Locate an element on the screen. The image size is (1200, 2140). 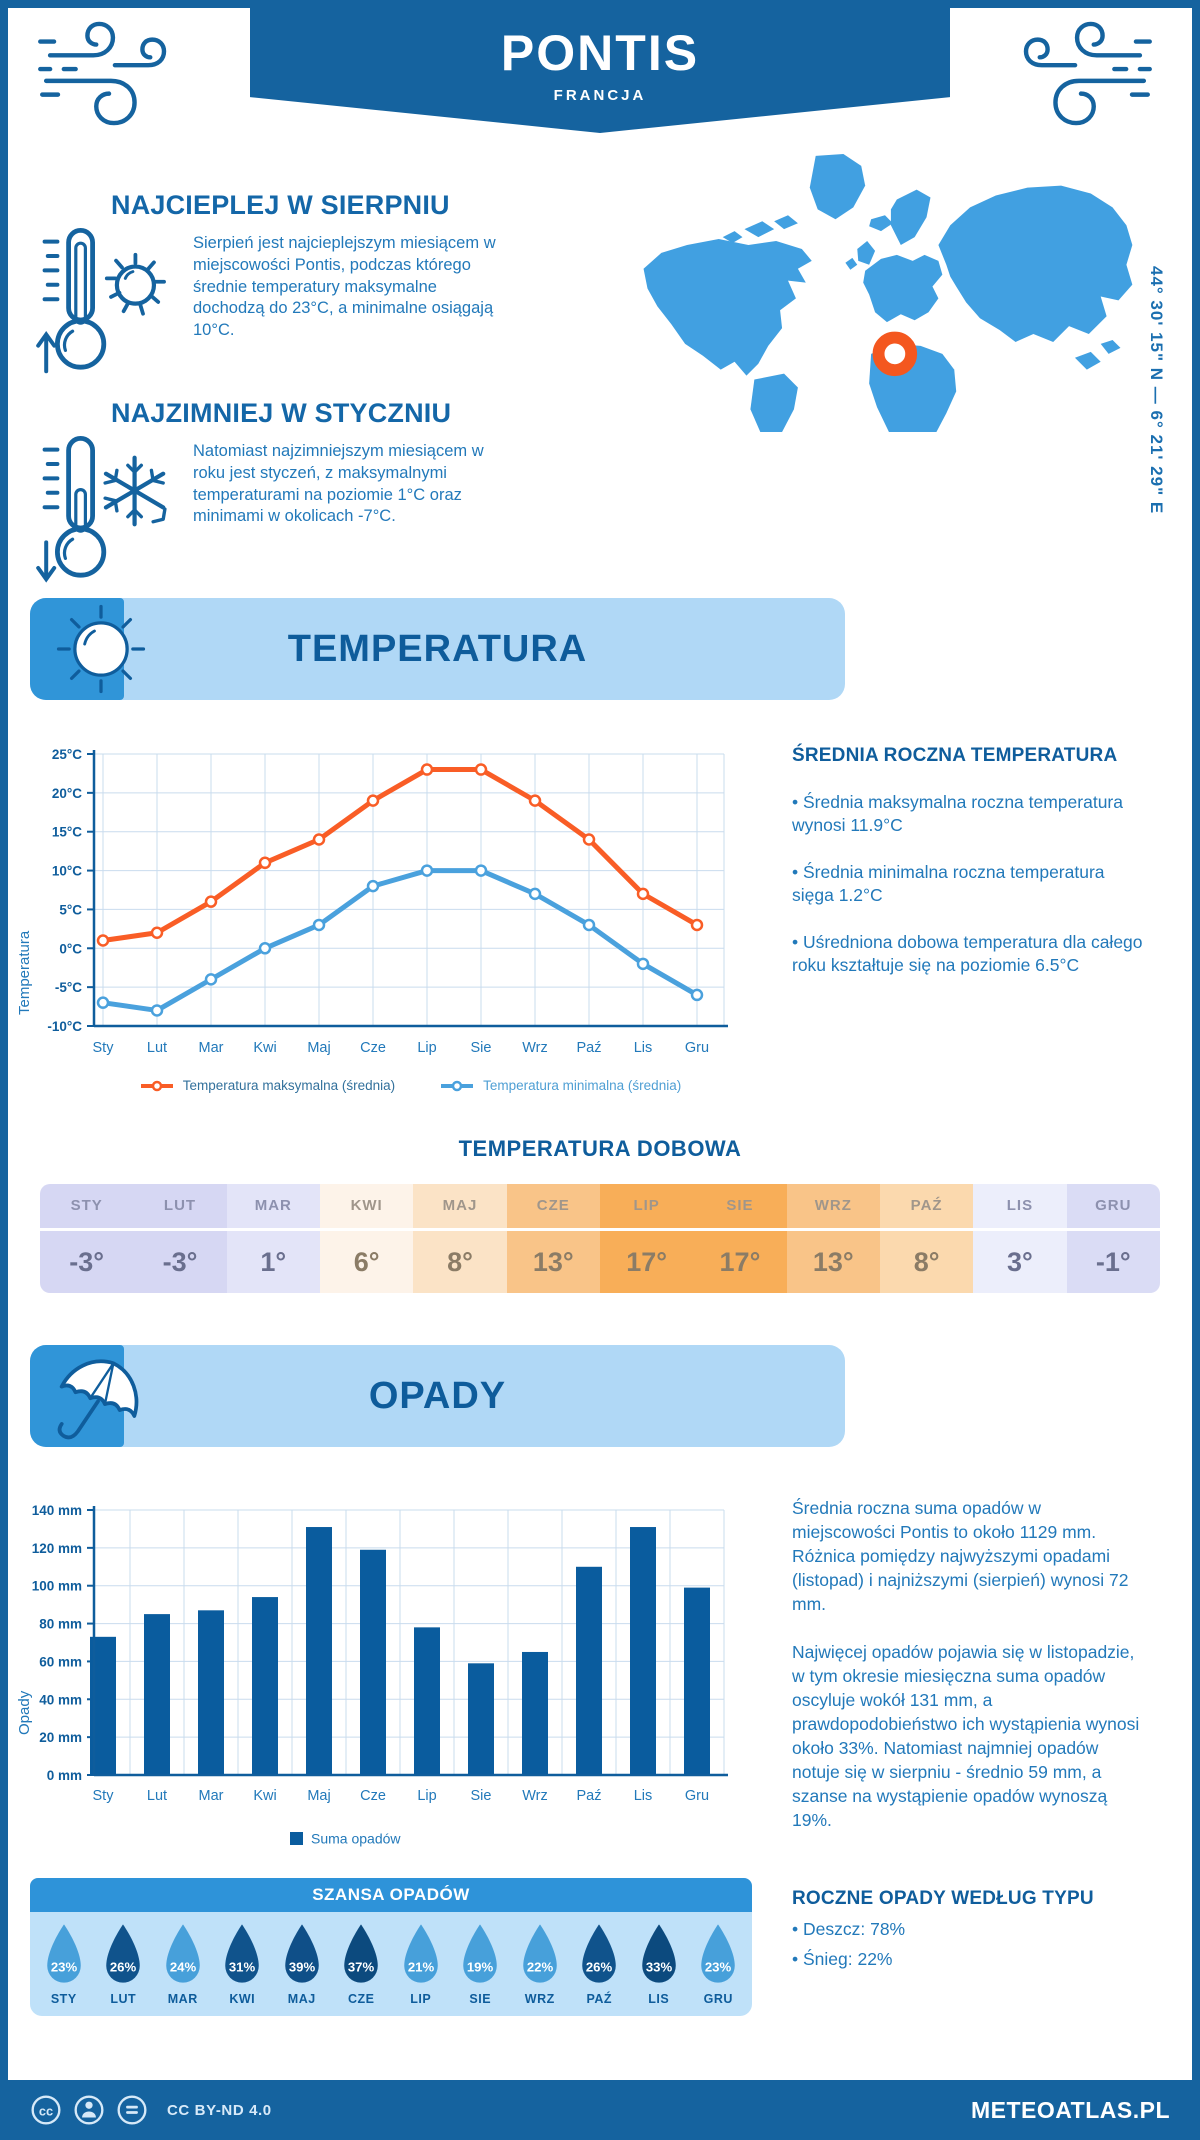
raindrop-icon: 26% is located at coordinates (123, 1953).